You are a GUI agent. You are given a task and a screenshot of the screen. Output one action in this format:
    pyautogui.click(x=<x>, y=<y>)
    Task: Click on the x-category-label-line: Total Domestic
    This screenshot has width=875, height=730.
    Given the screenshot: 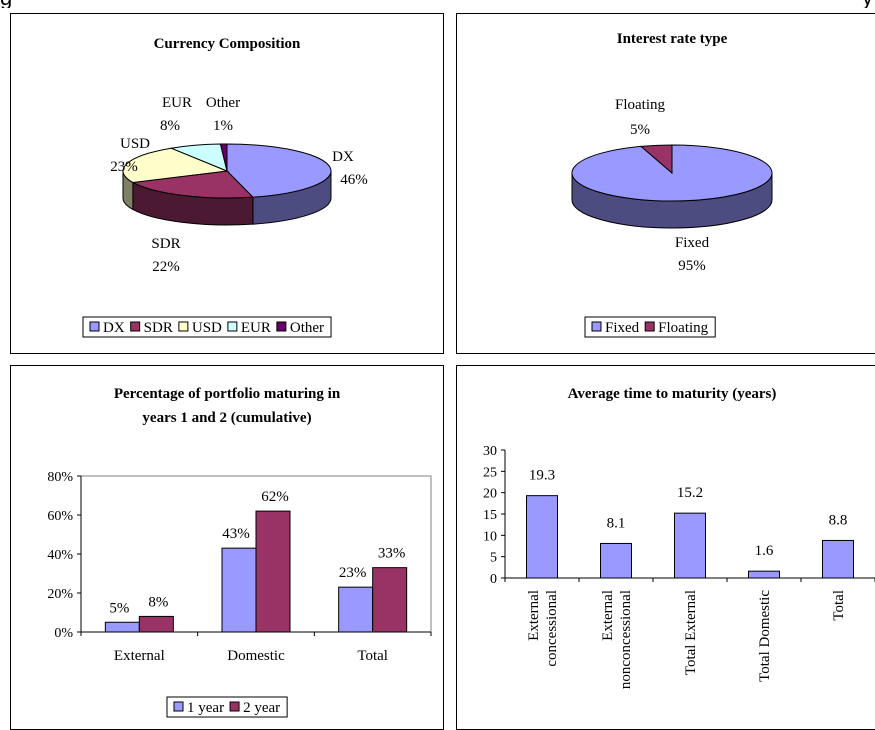 What is the action you would take?
    pyautogui.click(x=765, y=636)
    